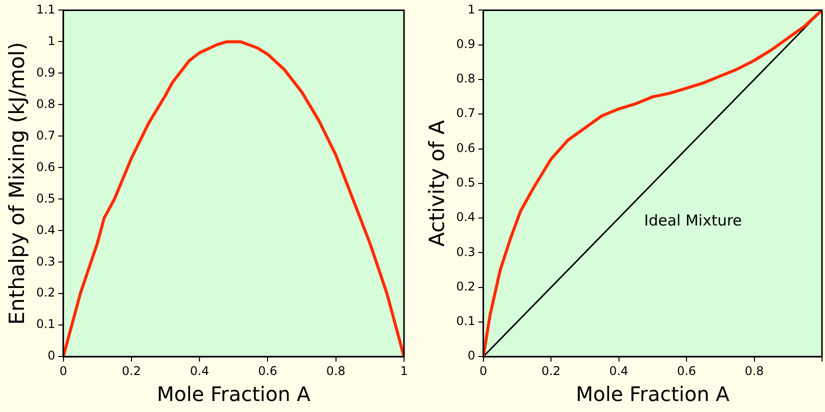  What do you see at coordinates (404, 371) in the screenshot?
I see `x-tick-label: 1` at bounding box center [404, 371].